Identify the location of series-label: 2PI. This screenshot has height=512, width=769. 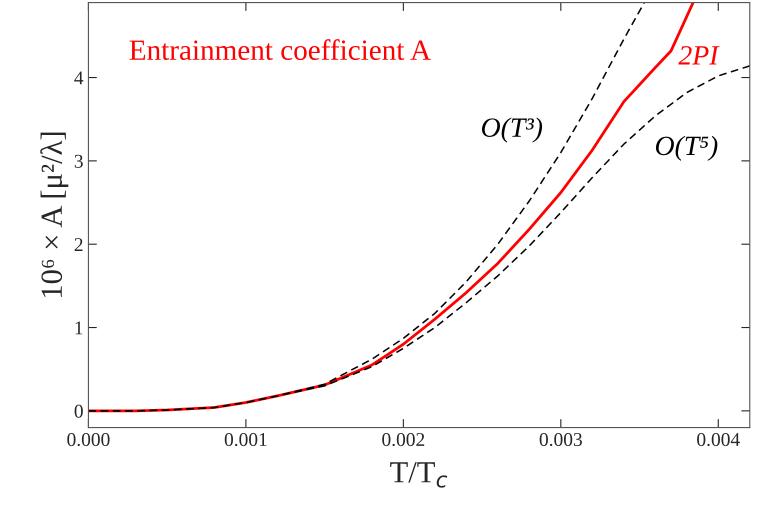
(699, 55).